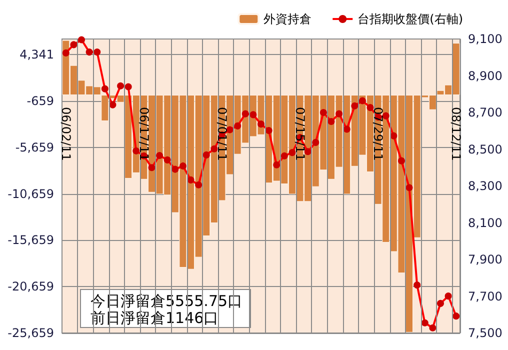 This screenshot has height=350, width=508. What do you see at coordinates (40, 101) in the screenshot?
I see `y-tick-label: -659` at bounding box center [40, 101].